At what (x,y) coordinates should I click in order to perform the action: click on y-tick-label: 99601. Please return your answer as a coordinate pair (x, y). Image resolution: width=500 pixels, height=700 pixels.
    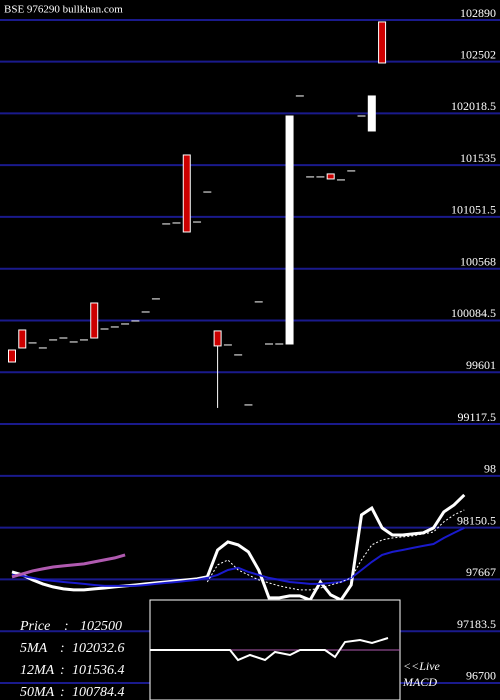
    Looking at the image, I should click on (481, 365).